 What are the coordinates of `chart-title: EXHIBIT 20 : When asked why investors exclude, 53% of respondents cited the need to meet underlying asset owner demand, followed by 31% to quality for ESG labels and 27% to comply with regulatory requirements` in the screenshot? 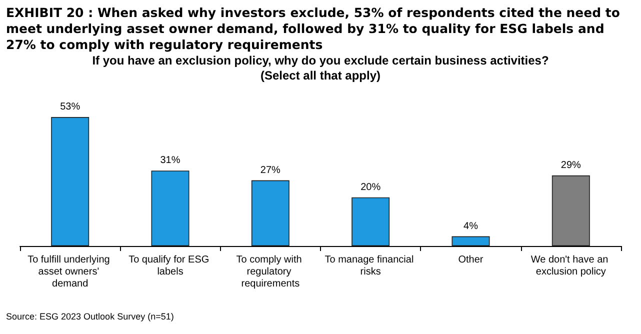 It's located at (313, 29).